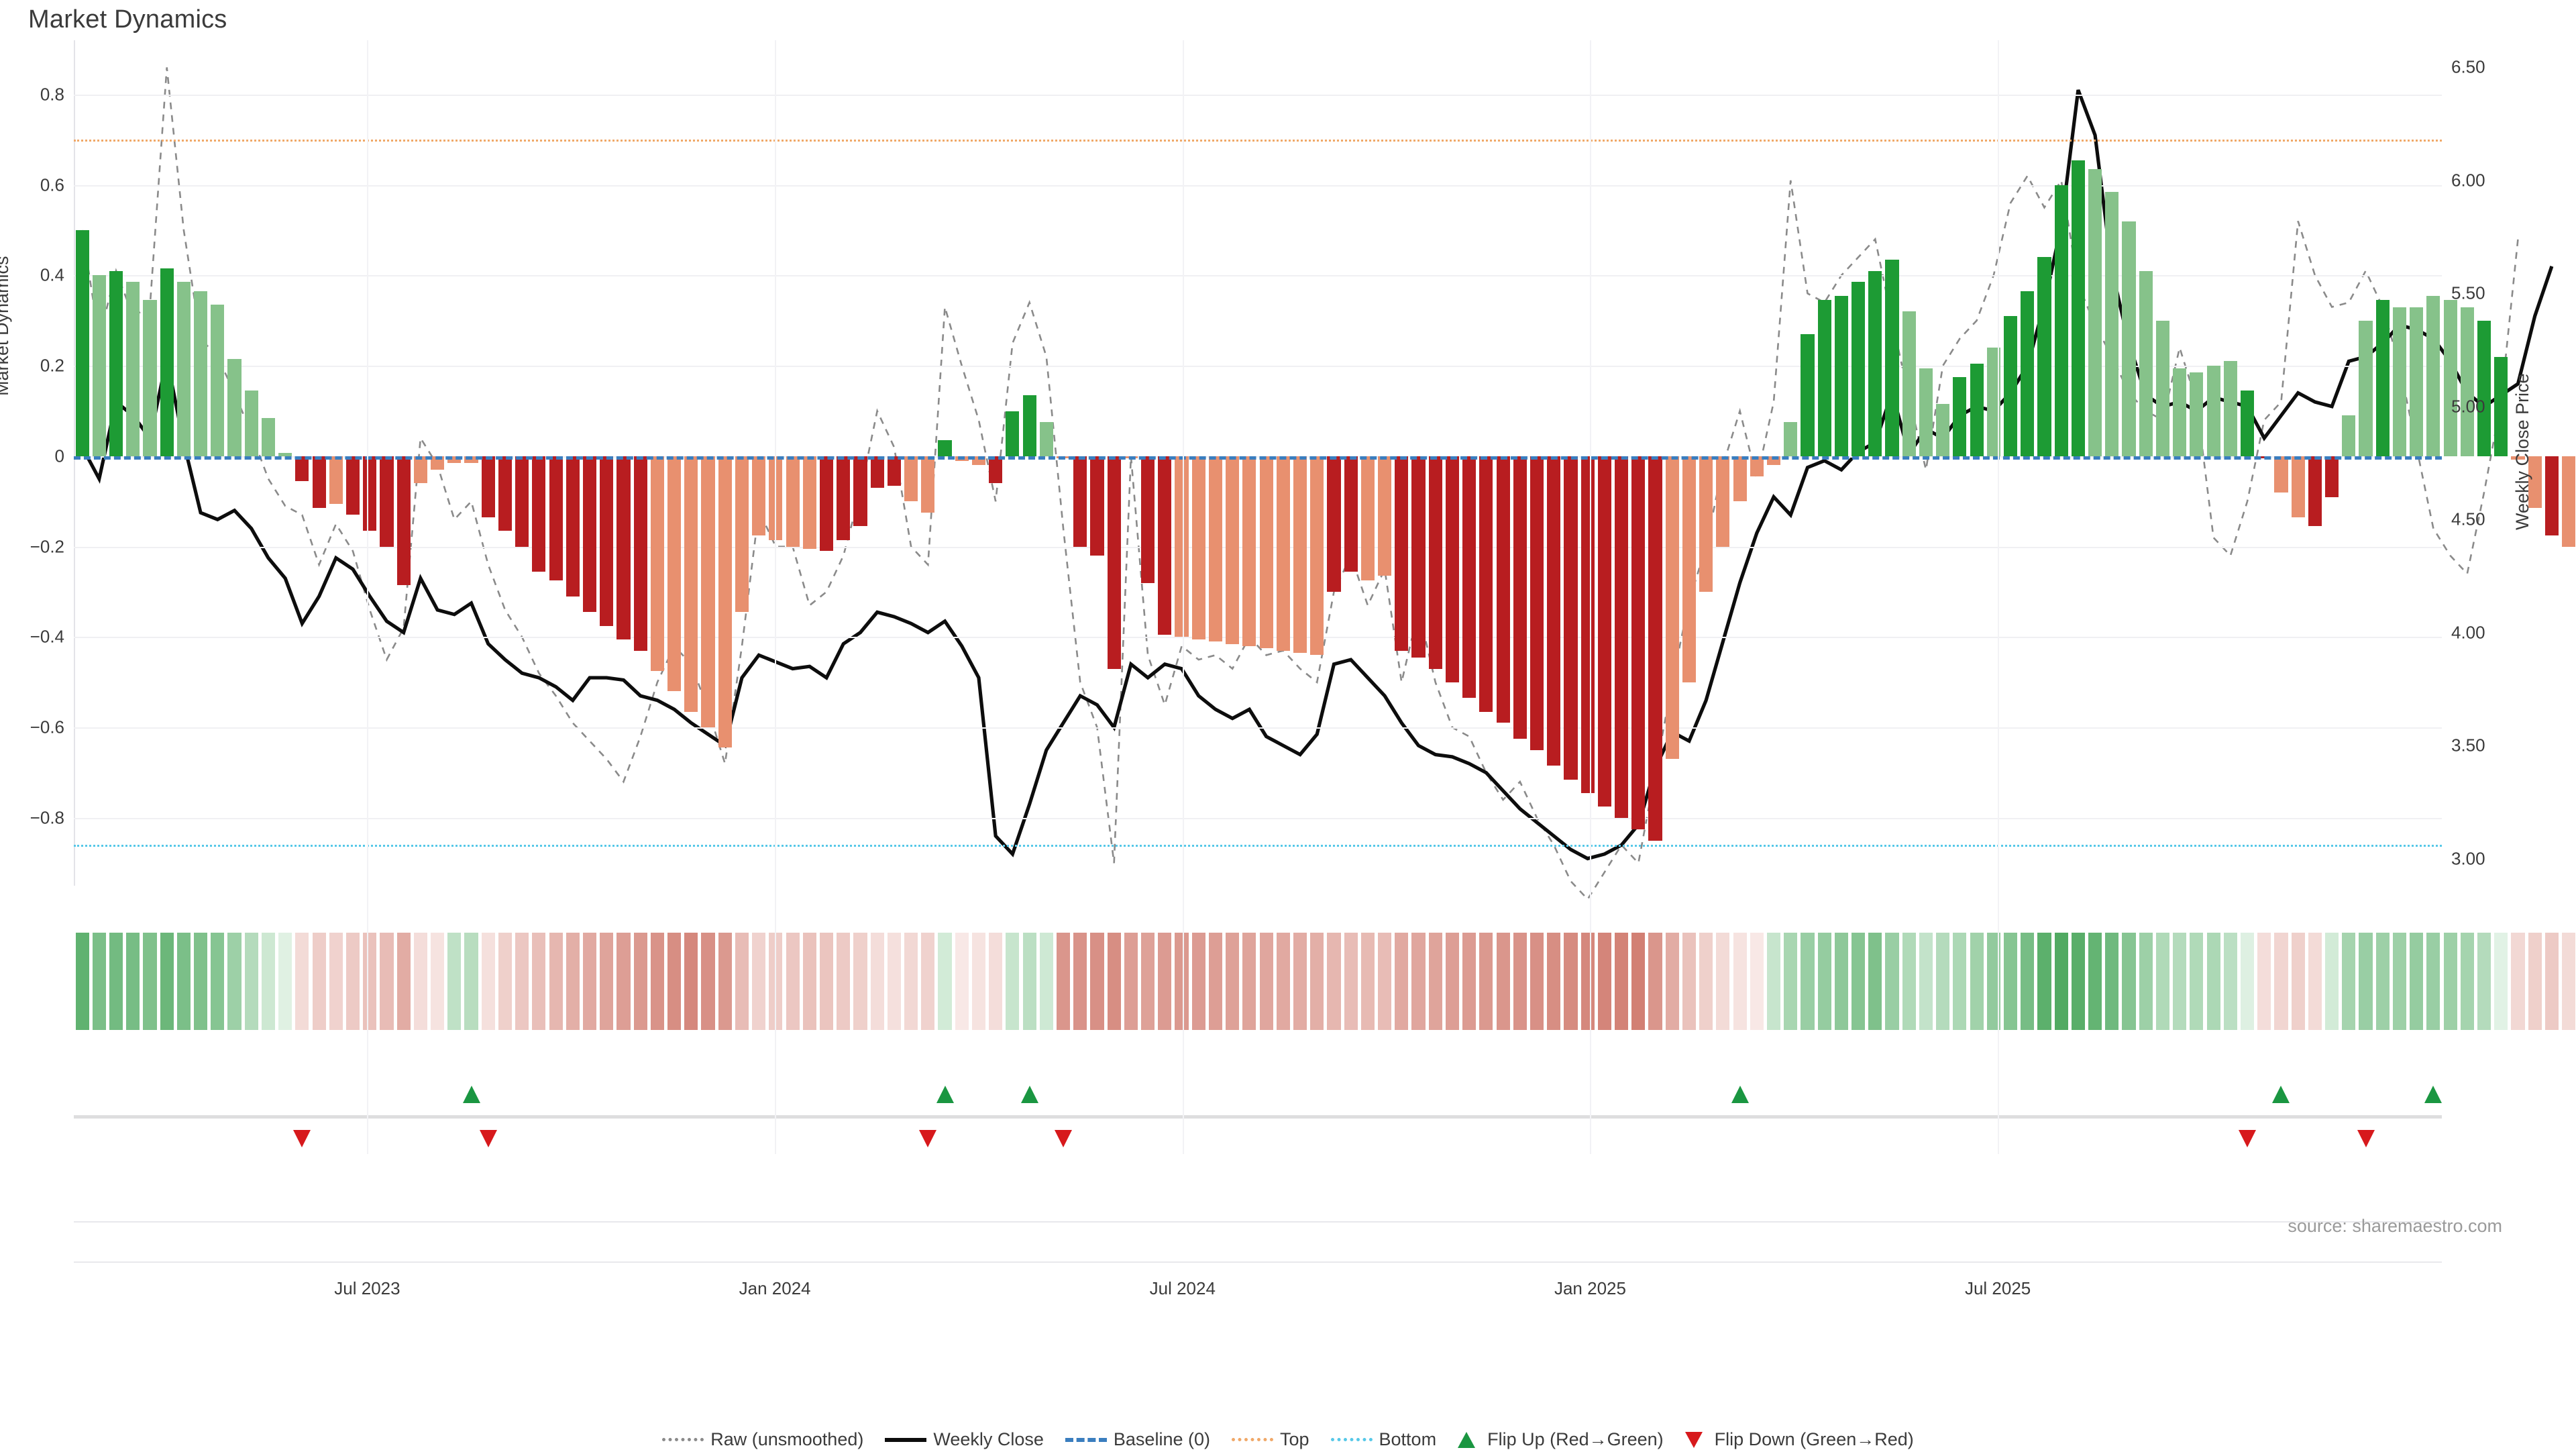 Image resolution: width=2576 pixels, height=1450 pixels. What do you see at coordinates (1561, 1439) in the screenshot?
I see `legend-item: Flip Up (Red→Green)` at bounding box center [1561, 1439].